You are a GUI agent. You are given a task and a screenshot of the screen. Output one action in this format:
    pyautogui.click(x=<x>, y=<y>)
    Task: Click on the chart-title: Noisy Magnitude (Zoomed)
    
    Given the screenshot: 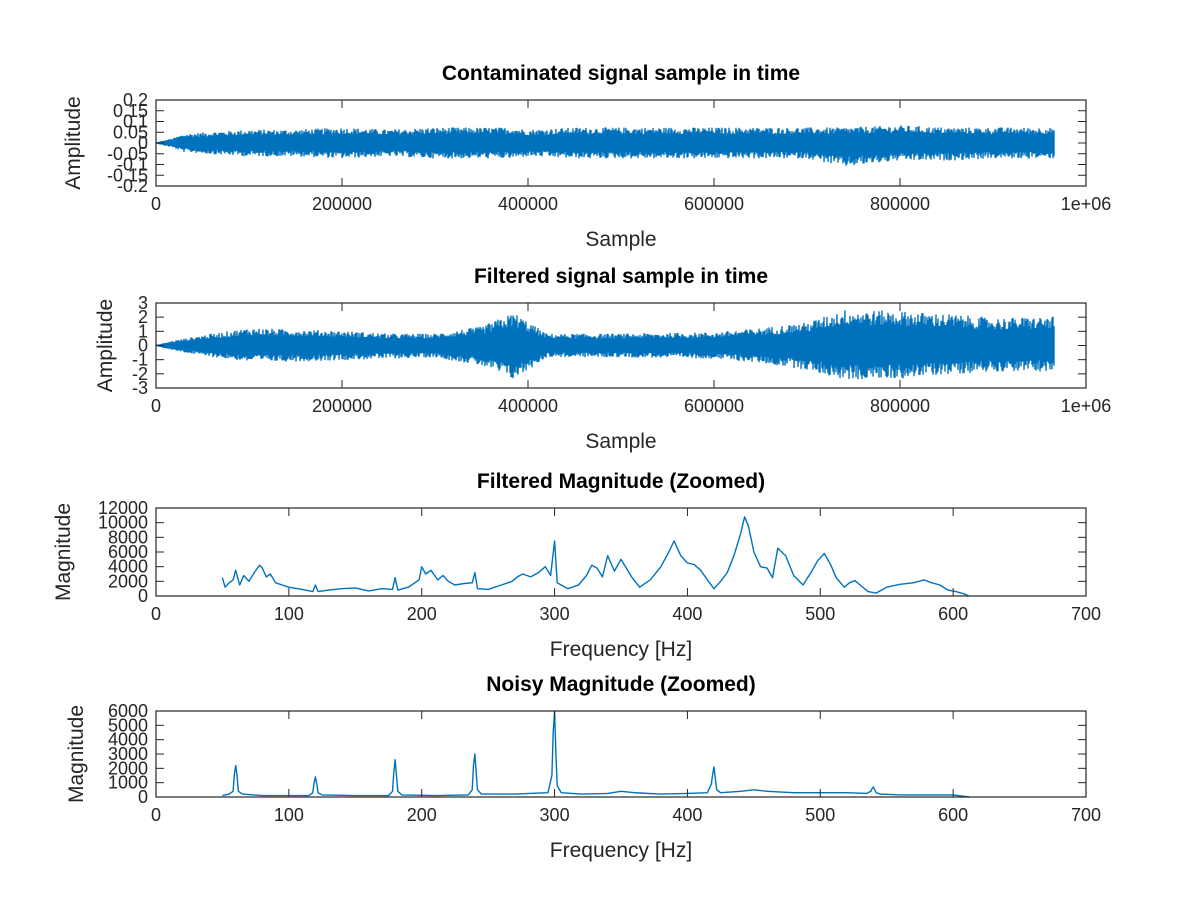 What is the action you would take?
    pyautogui.click(x=621, y=684)
    